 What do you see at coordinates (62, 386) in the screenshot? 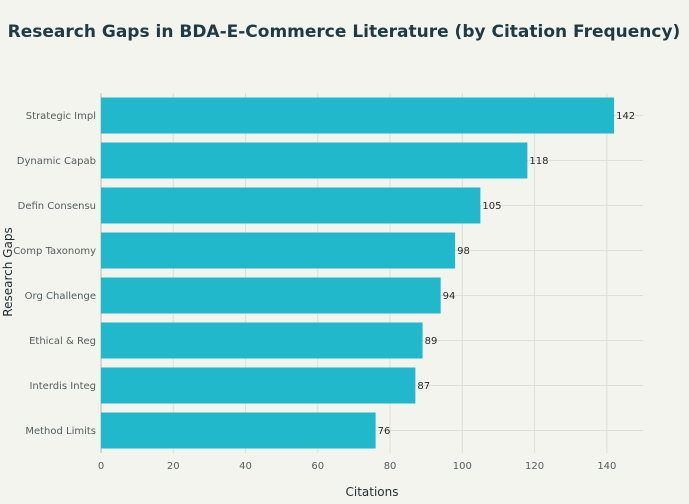
I see `category-label: Interdis Integ` at bounding box center [62, 386].